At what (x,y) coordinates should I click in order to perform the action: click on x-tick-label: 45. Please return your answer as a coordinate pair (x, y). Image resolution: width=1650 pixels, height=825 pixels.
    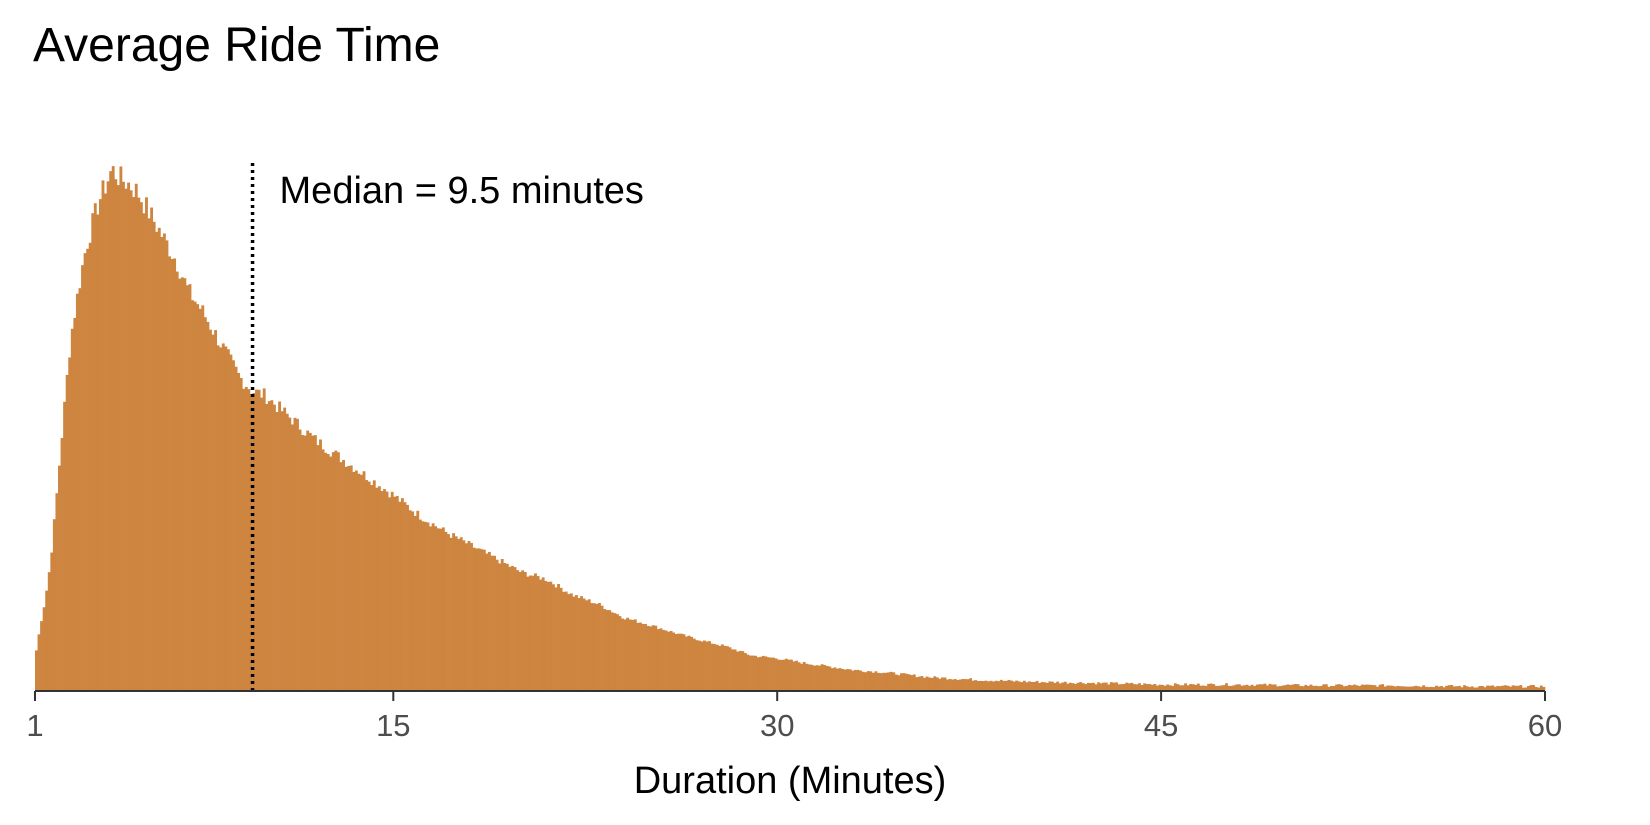
    Looking at the image, I should click on (1161, 725).